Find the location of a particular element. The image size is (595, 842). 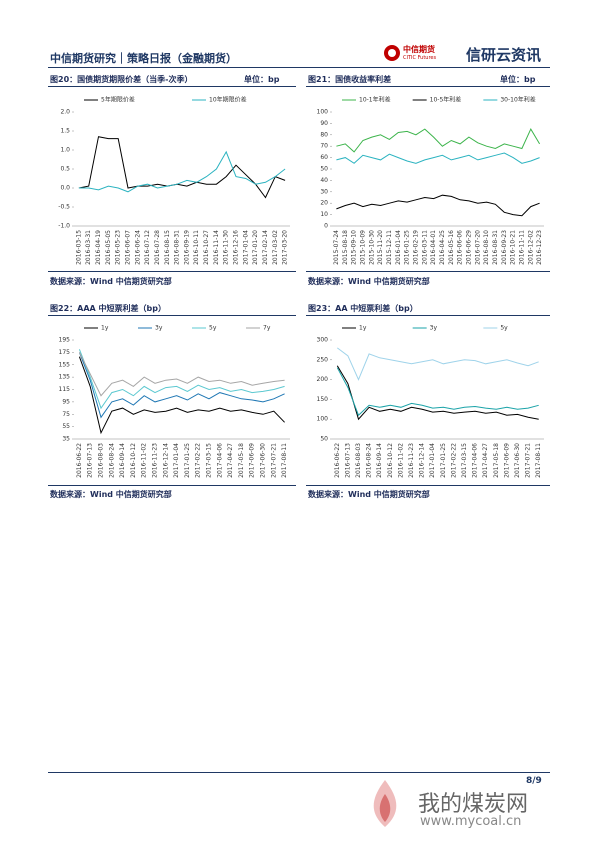

x-tick-label: 2016-11-11 is located at coordinates (521, 247).